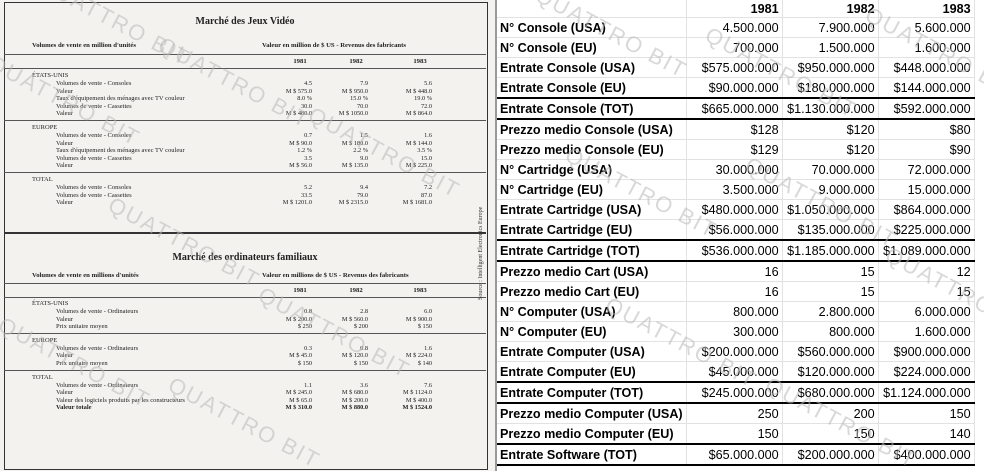 This screenshot has height=471, width=984. I want to click on value-cell: $864.000.000, so click(926, 209).